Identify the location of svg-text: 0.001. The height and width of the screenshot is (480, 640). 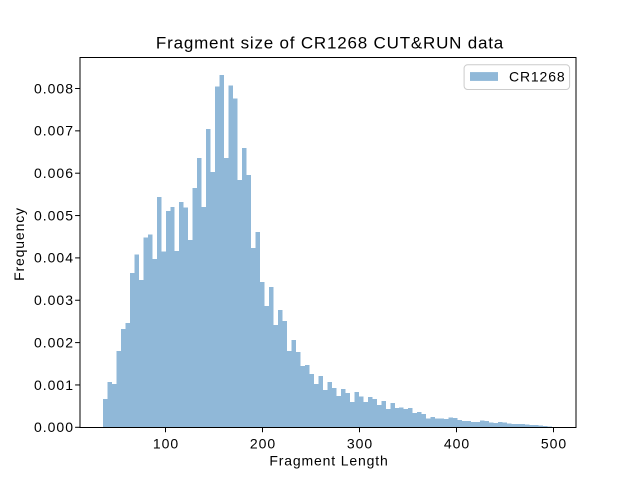
(54, 385).